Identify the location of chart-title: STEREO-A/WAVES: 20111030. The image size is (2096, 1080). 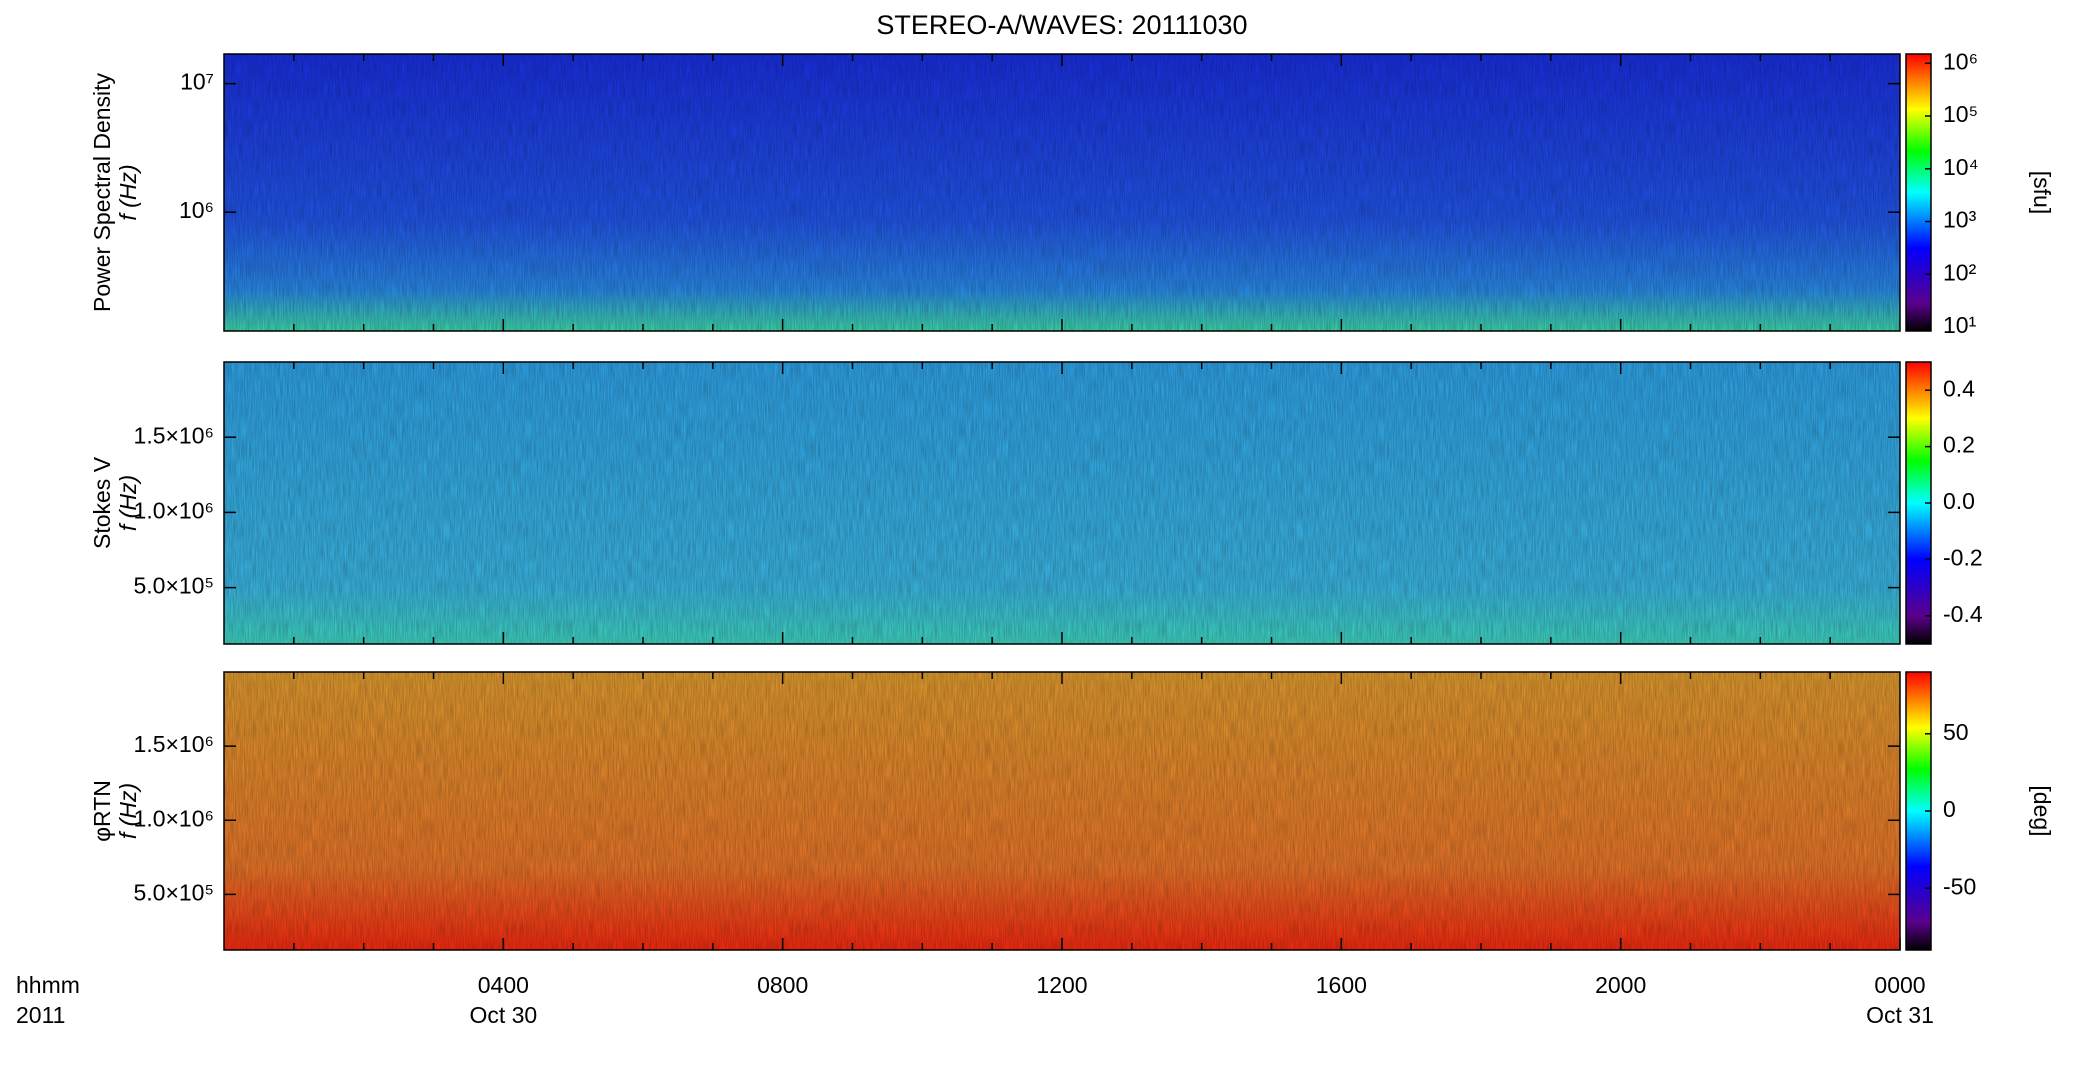
(1061, 25).